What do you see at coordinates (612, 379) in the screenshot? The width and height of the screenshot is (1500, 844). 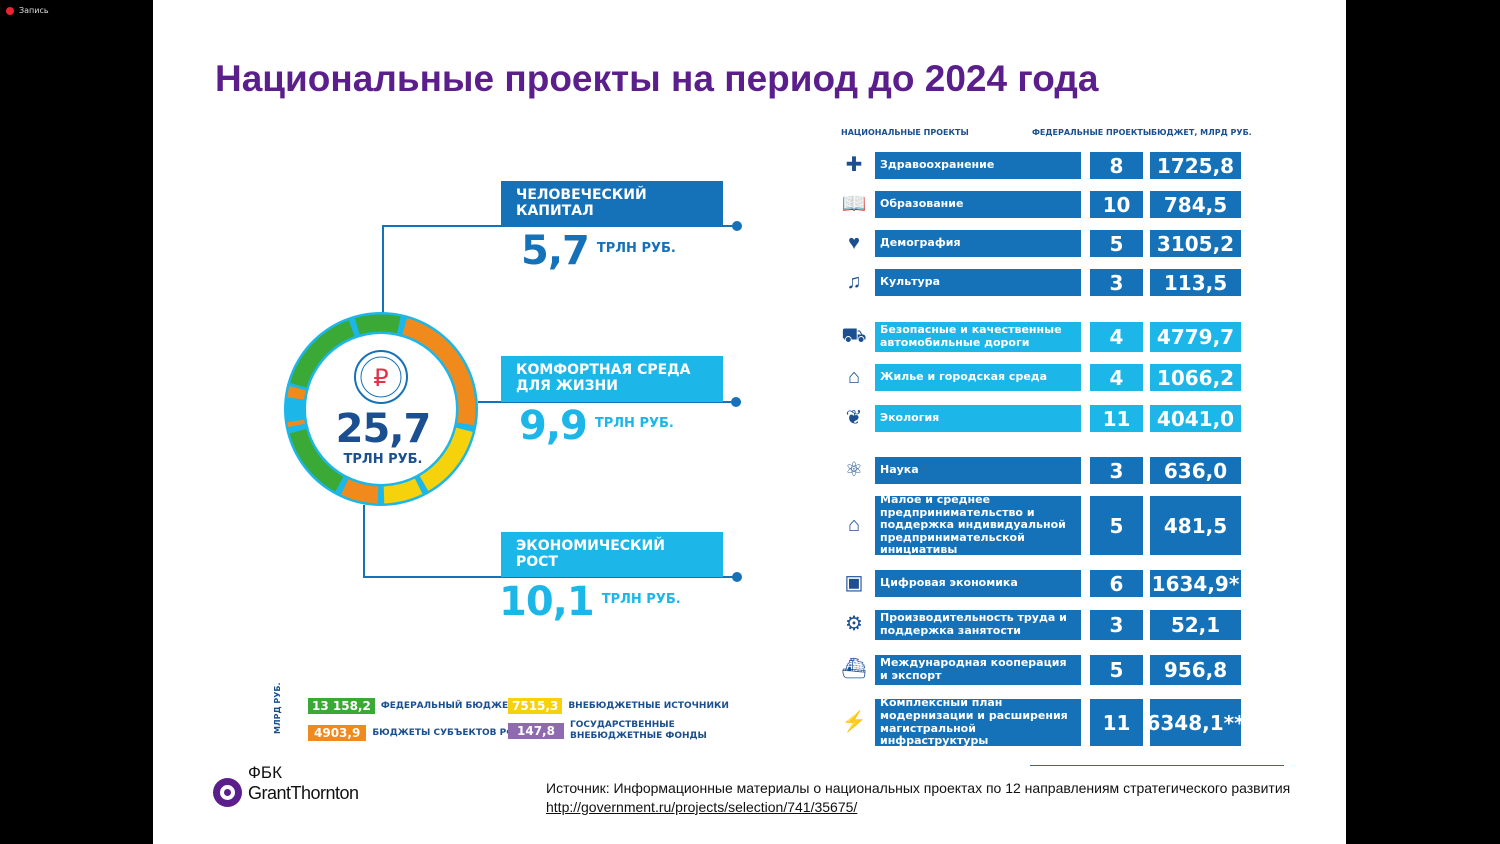 I see `category-comfort-environment: КОМФОРТНАЯ СРЕДА ДЛЯ ЖИЗНИ` at bounding box center [612, 379].